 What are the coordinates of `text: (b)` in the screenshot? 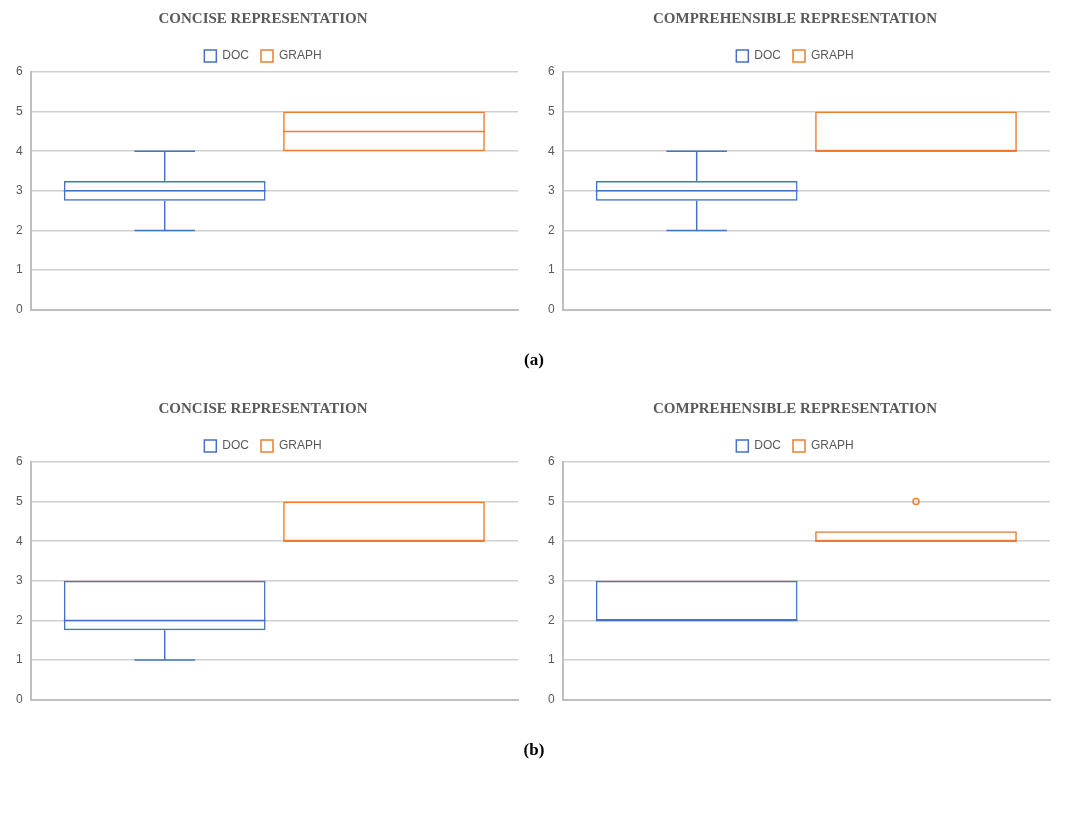 It's located at (534, 750).